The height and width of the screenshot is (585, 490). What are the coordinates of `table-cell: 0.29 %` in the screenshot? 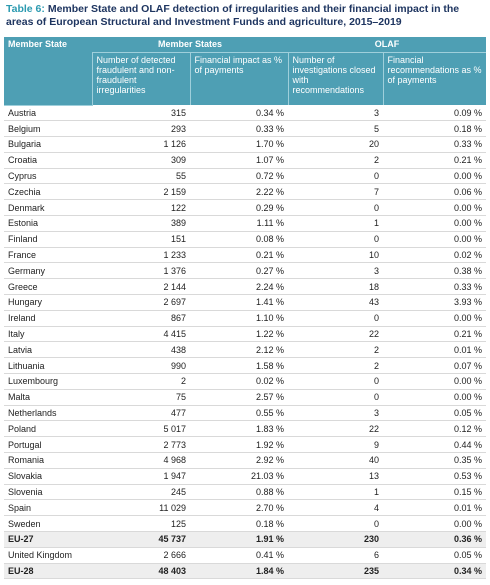 It's located at (239, 208).